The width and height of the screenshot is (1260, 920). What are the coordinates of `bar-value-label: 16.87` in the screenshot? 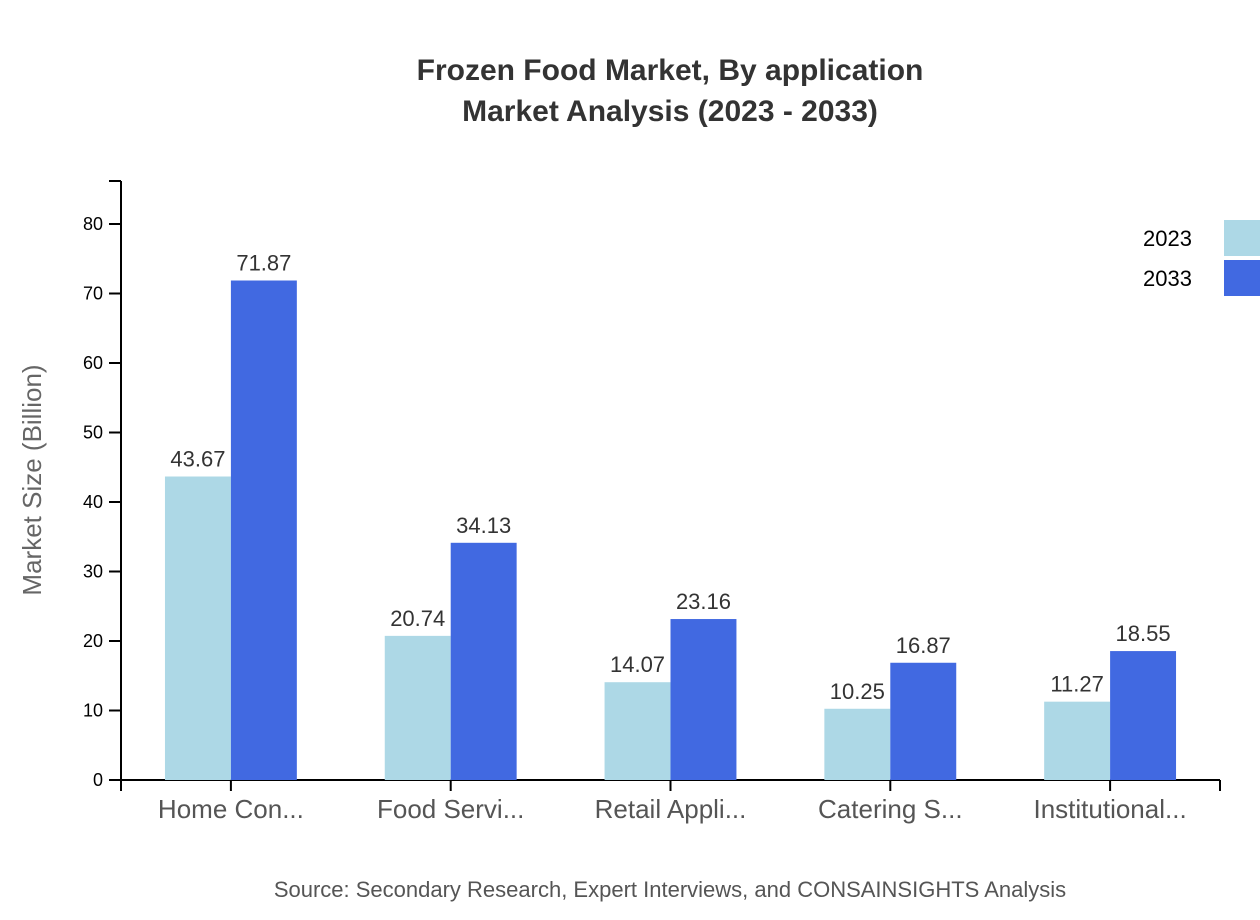 It's located at (923, 645).